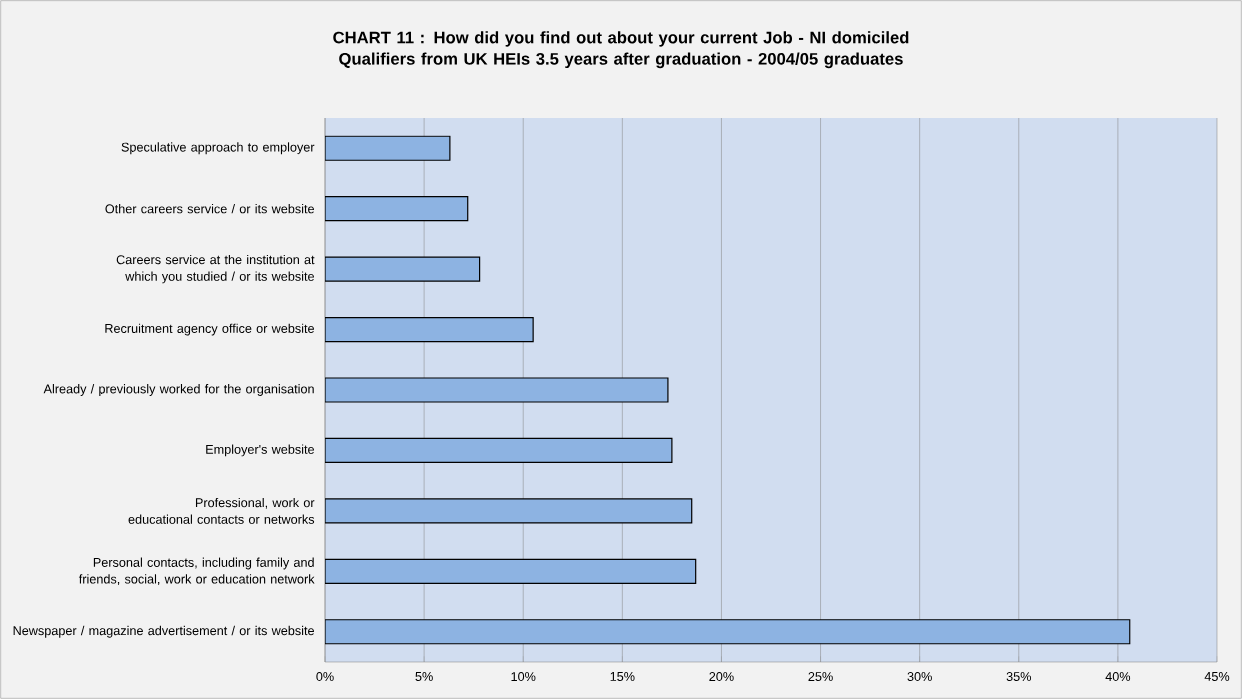 The height and width of the screenshot is (699, 1242). Describe the element at coordinates (163, 631) in the screenshot. I see `y-tick-label: Newspaper / magazine advertisement / or its website` at that location.